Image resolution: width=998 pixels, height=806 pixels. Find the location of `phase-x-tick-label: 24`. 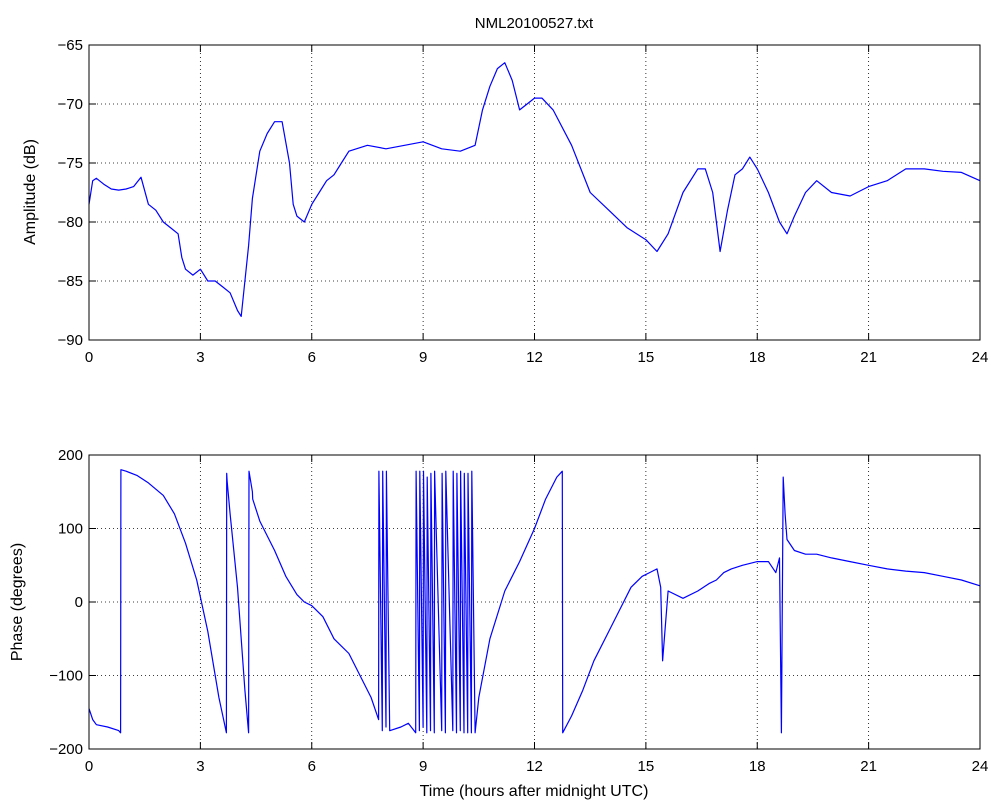

phase-x-tick-label: 24 is located at coordinates (980, 766).